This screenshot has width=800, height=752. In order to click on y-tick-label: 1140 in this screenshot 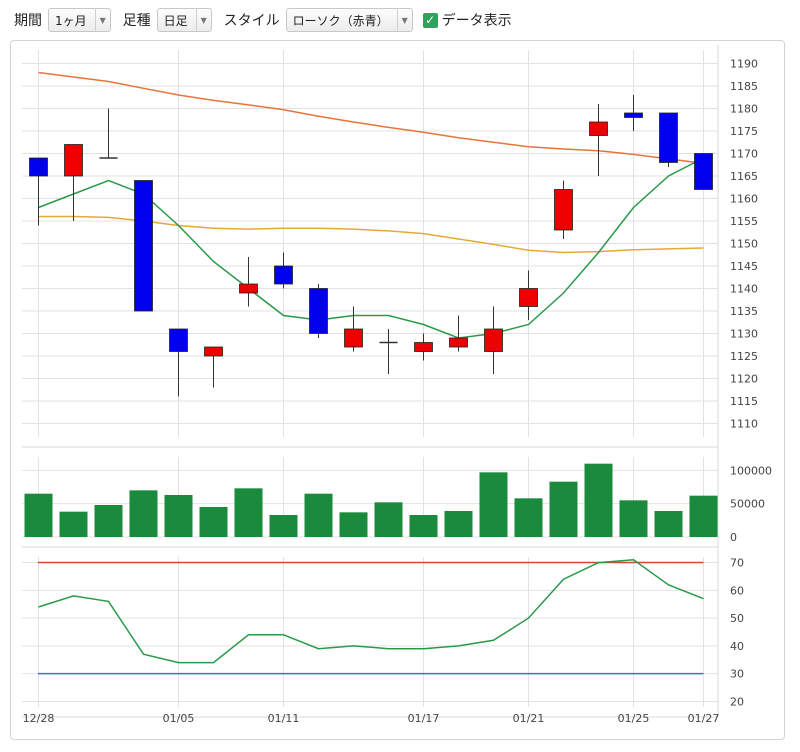, I will do `click(744, 289)`.